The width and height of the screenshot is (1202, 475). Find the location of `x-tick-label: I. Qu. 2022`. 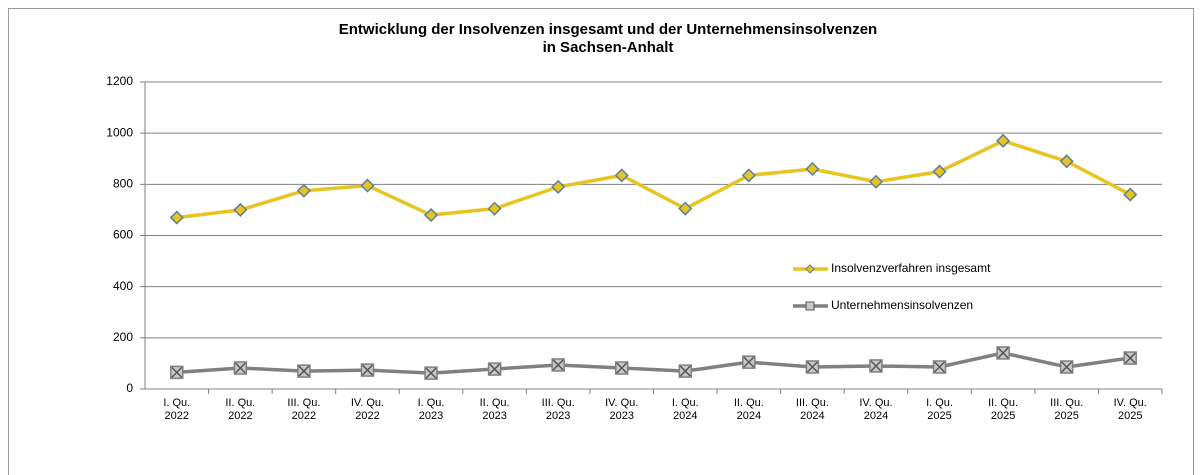

x-tick-label: I. Qu. 2022 is located at coordinates (177, 409).